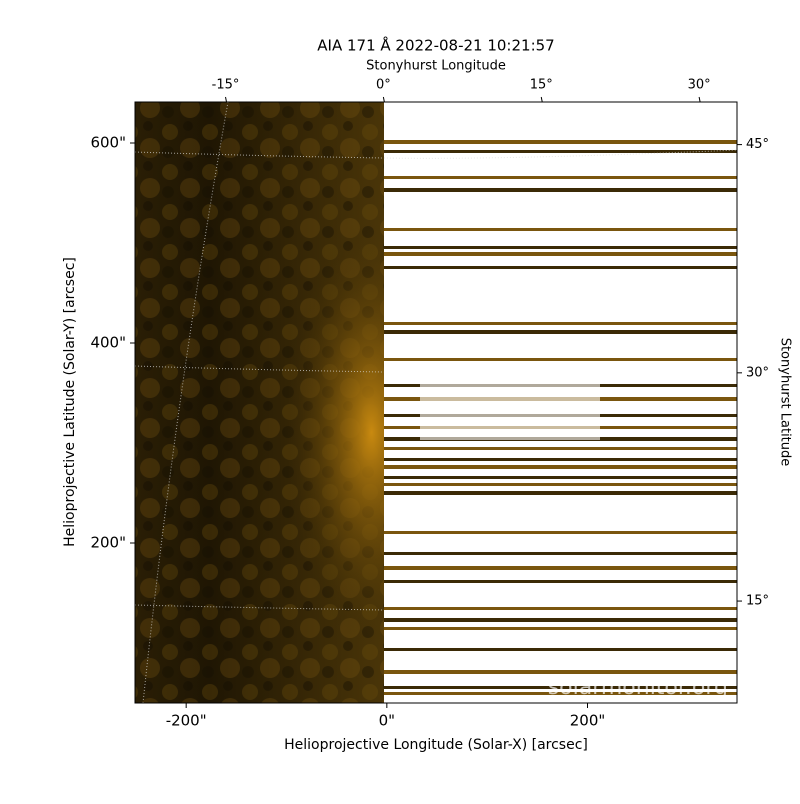 This screenshot has width=800, height=804. Describe the element at coordinates (588, 721) in the screenshot. I see `x-tick-label: 200"` at that location.